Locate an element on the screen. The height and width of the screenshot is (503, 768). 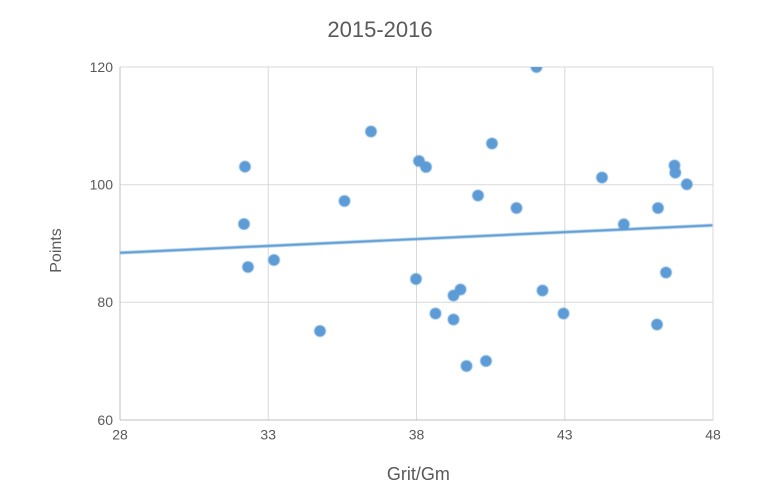
svg-text: 38 is located at coordinates (417, 435).